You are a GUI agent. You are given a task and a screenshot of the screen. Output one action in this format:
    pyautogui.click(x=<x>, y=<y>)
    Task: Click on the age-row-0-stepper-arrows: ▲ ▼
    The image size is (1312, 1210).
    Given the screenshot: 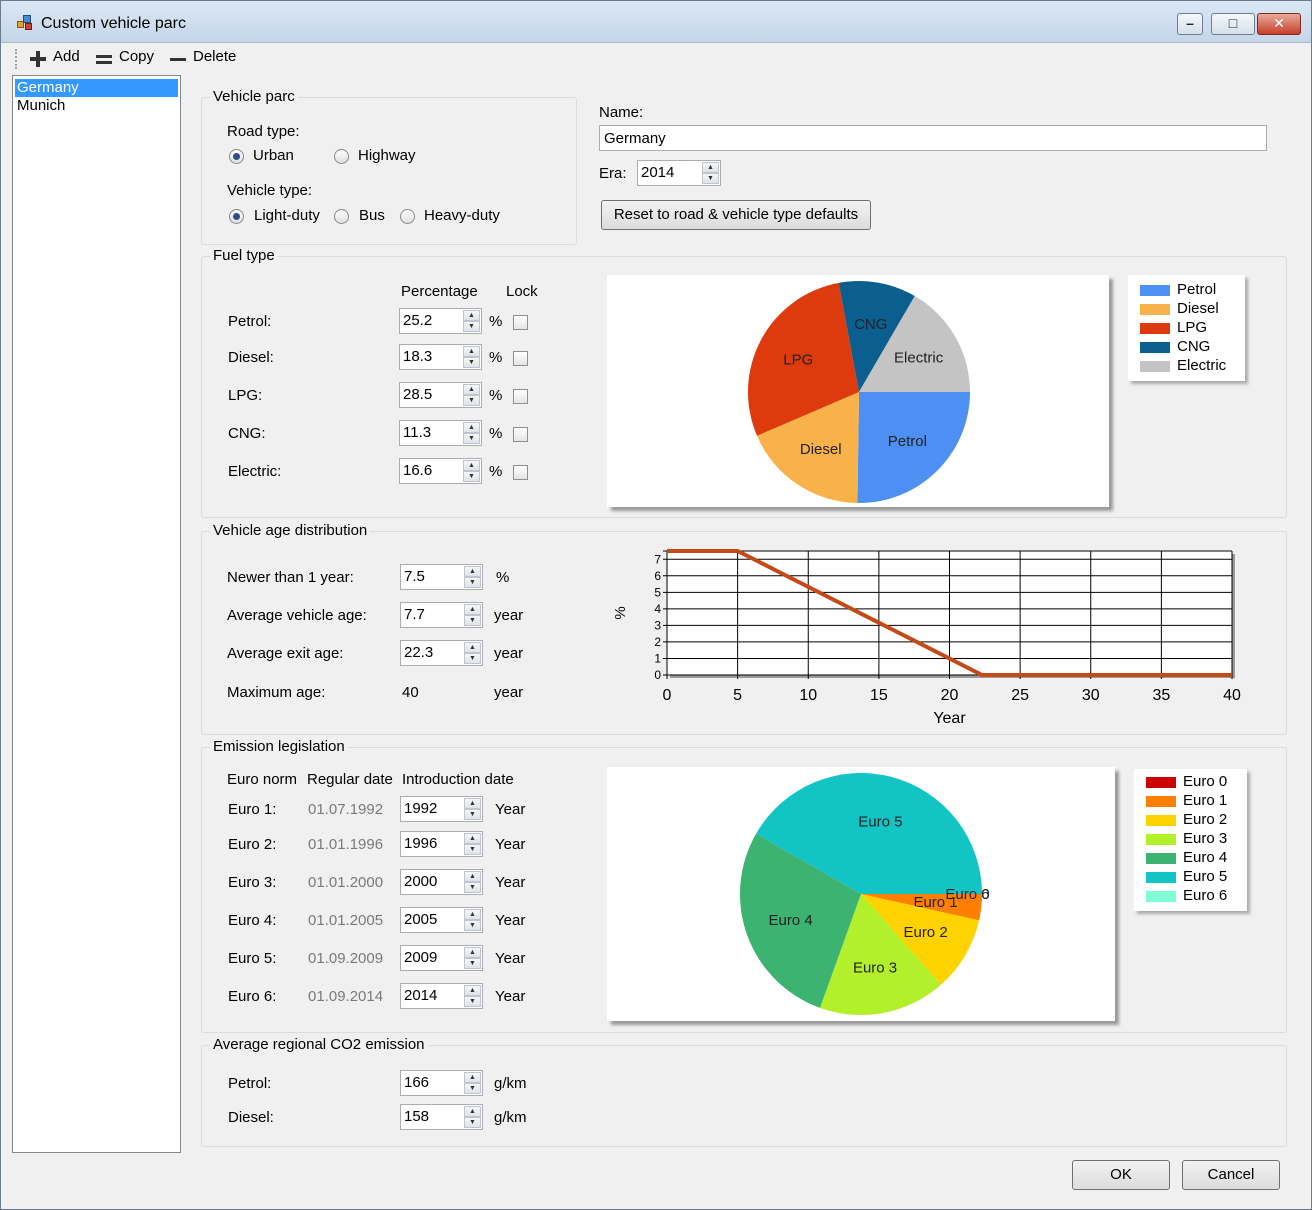 What is the action you would take?
    pyautogui.click(x=472, y=577)
    